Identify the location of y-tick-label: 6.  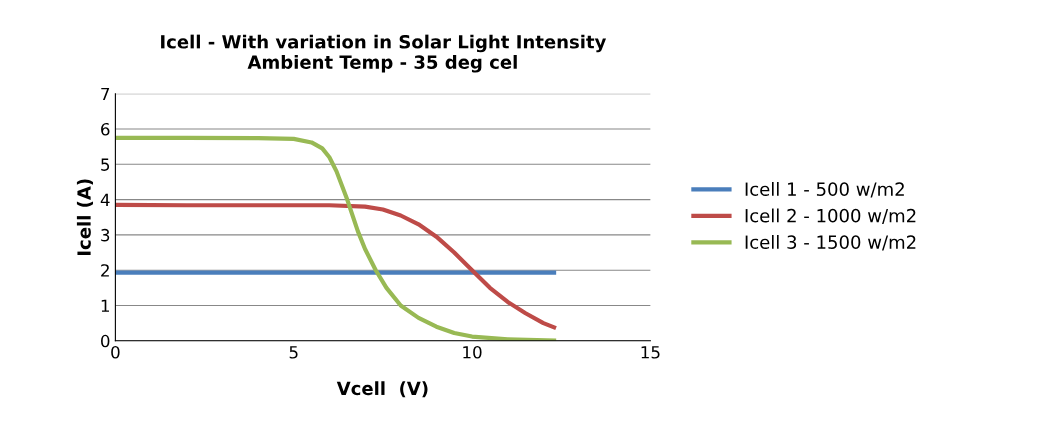
(105, 129).